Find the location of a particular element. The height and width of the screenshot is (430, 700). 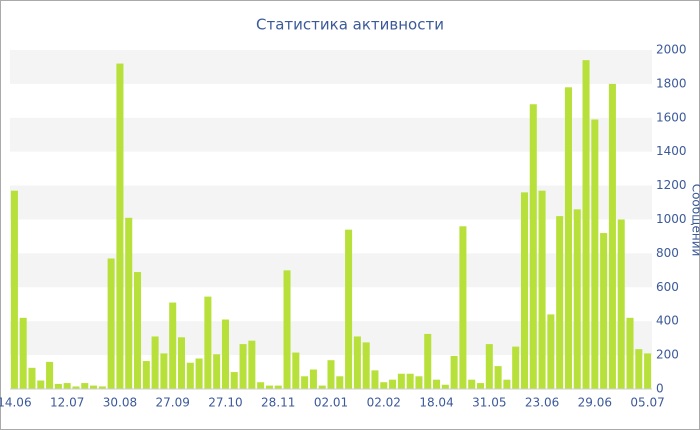

x-tick-label: 12.07 is located at coordinates (67, 403).